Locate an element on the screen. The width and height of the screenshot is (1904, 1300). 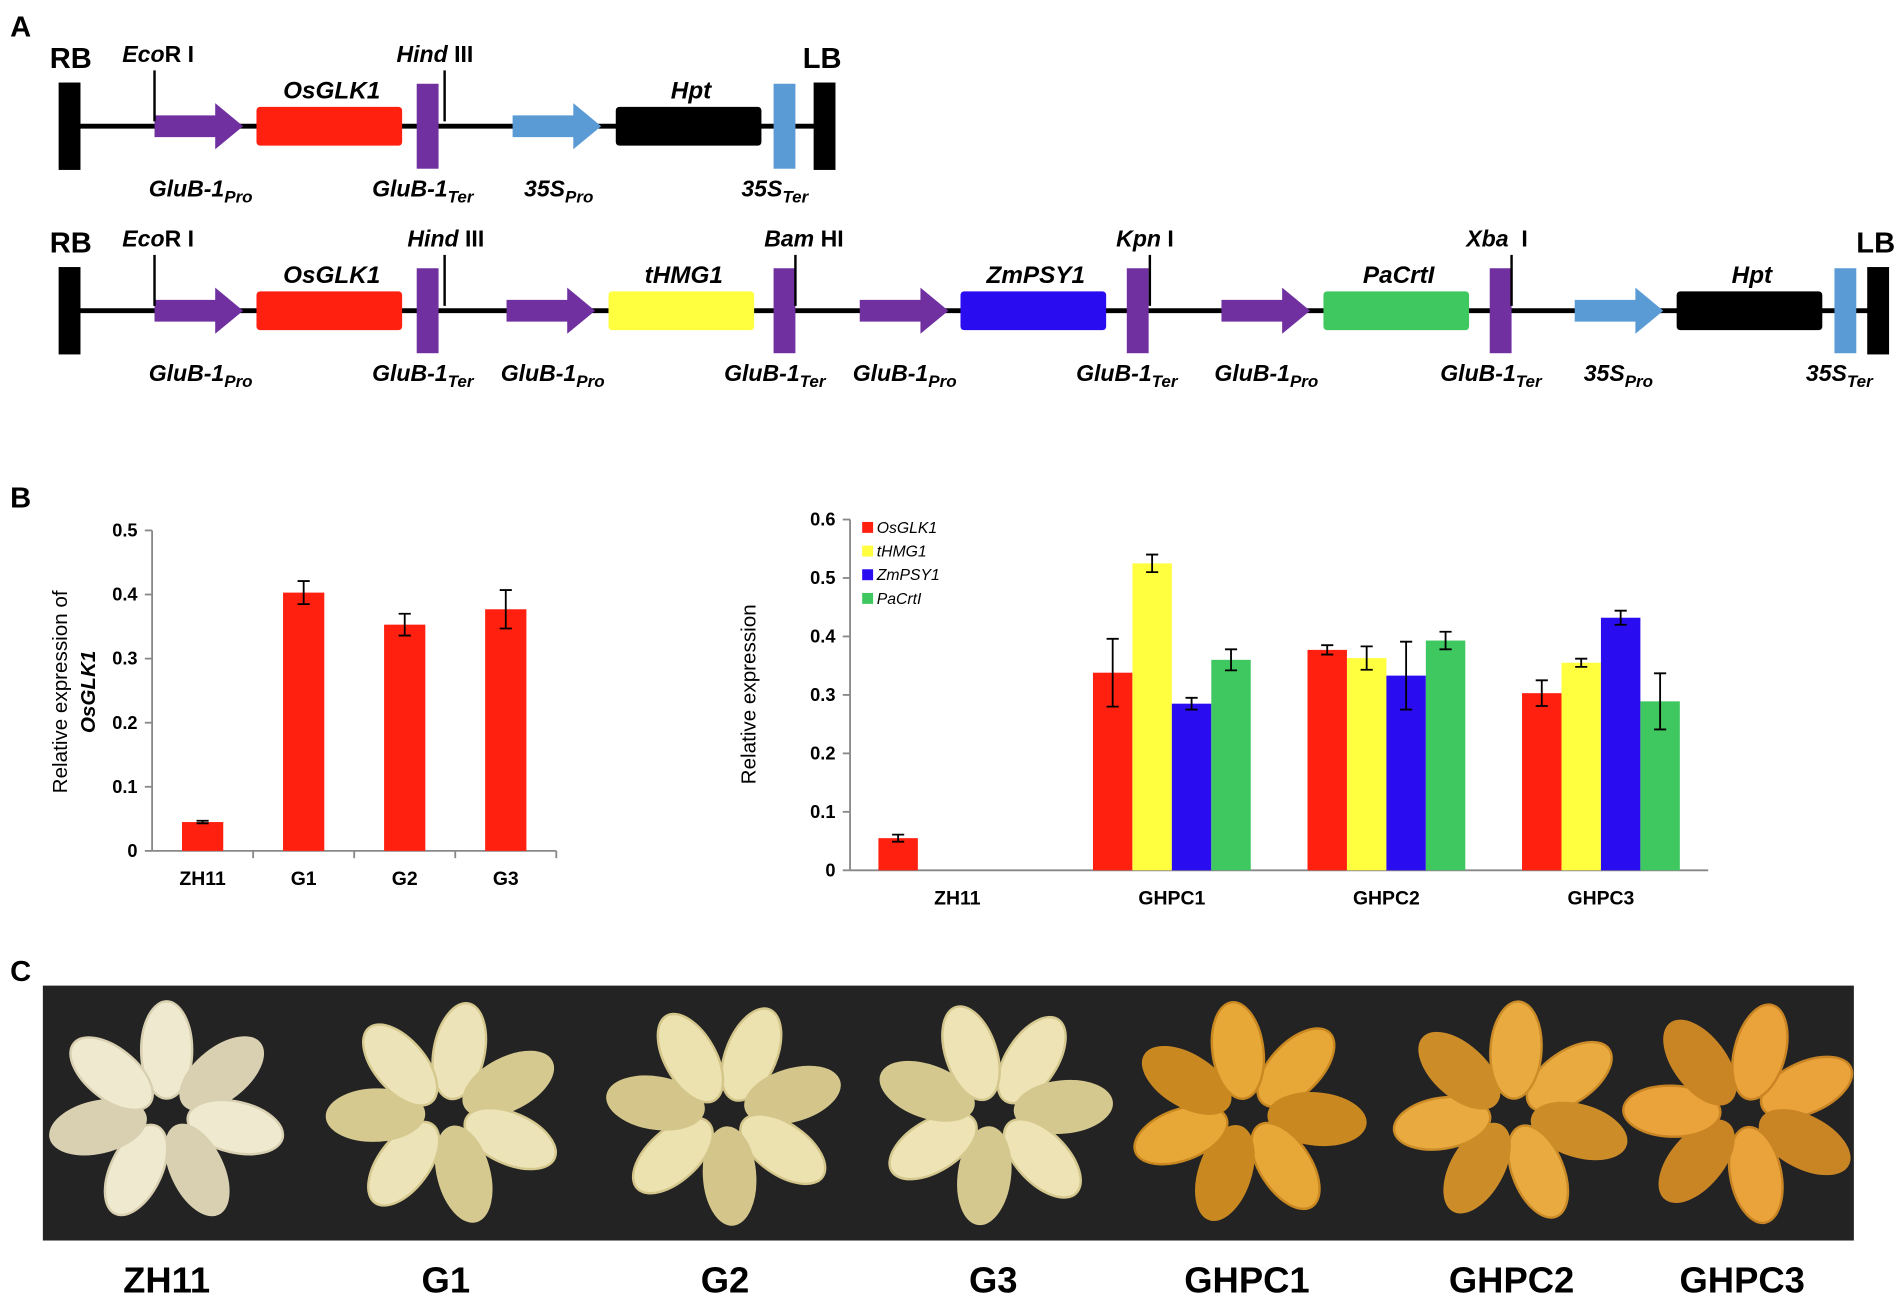
y-tick-label: 0.2 is located at coordinates (822, 753).